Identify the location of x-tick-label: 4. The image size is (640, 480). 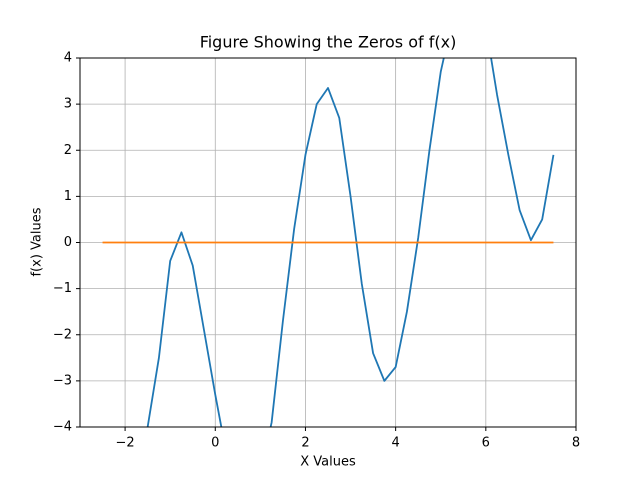
(395, 443).